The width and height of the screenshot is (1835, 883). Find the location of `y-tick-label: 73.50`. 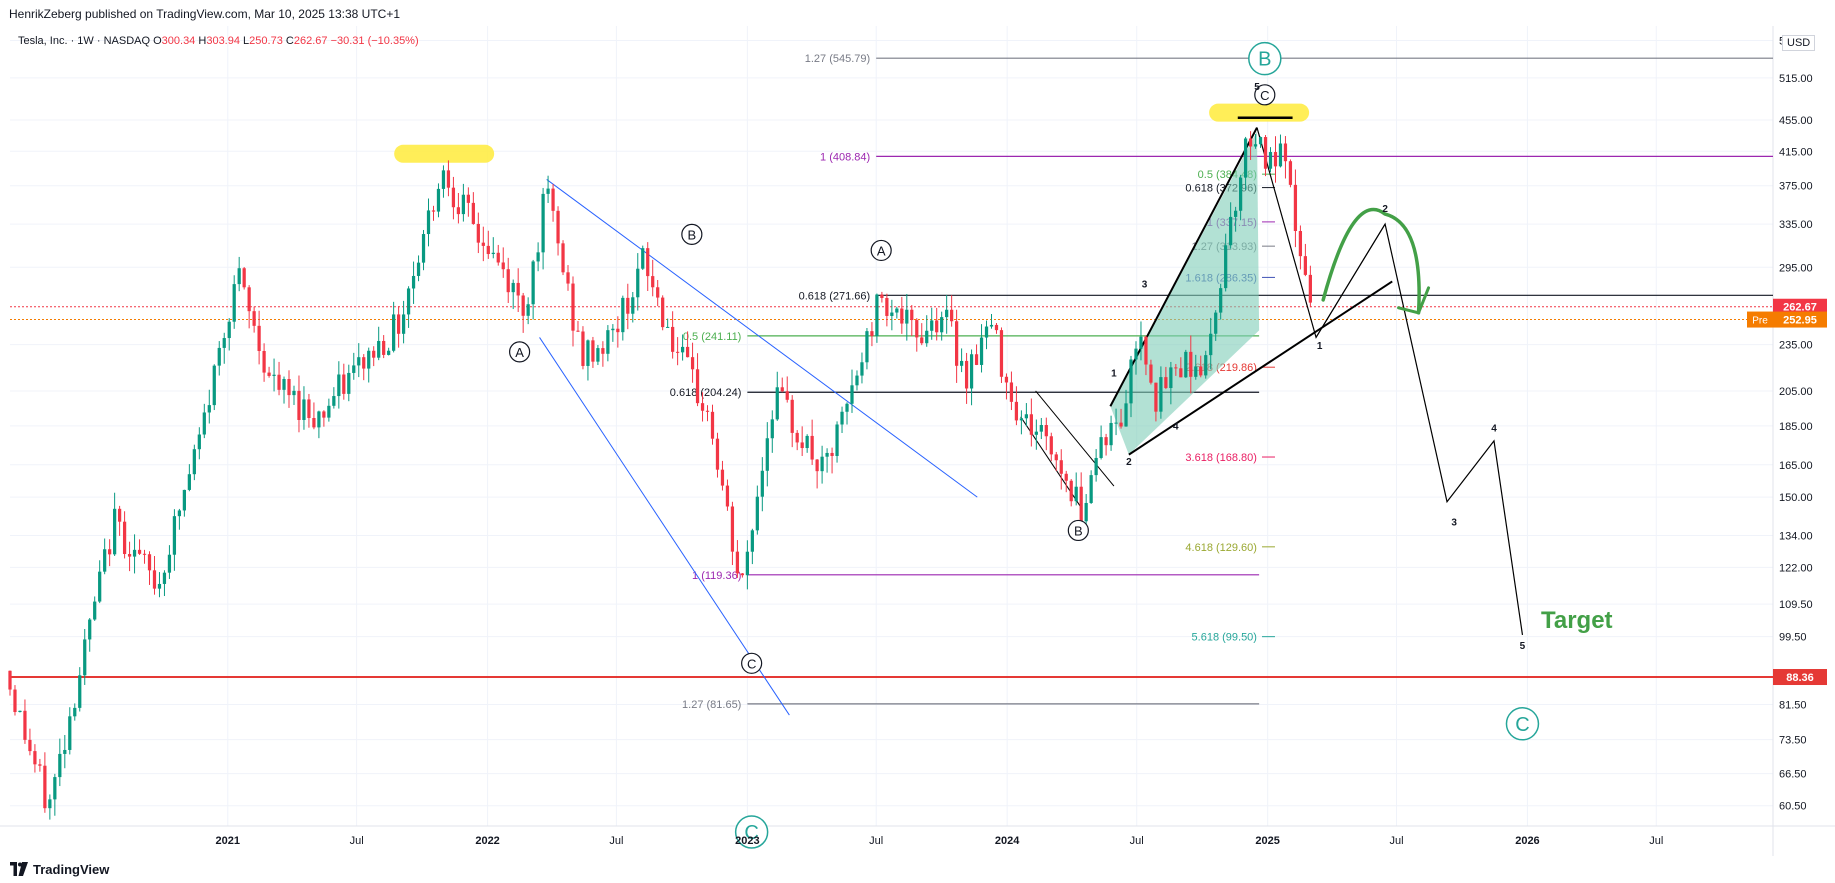

y-tick-label: 73.50 is located at coordinates (1793, 741).